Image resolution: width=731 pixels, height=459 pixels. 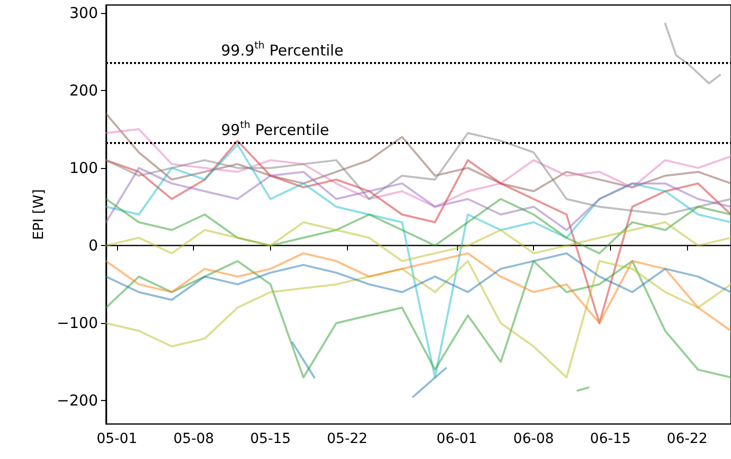 I want to click on y-tick-label: −100, so click(x=77, y=323).